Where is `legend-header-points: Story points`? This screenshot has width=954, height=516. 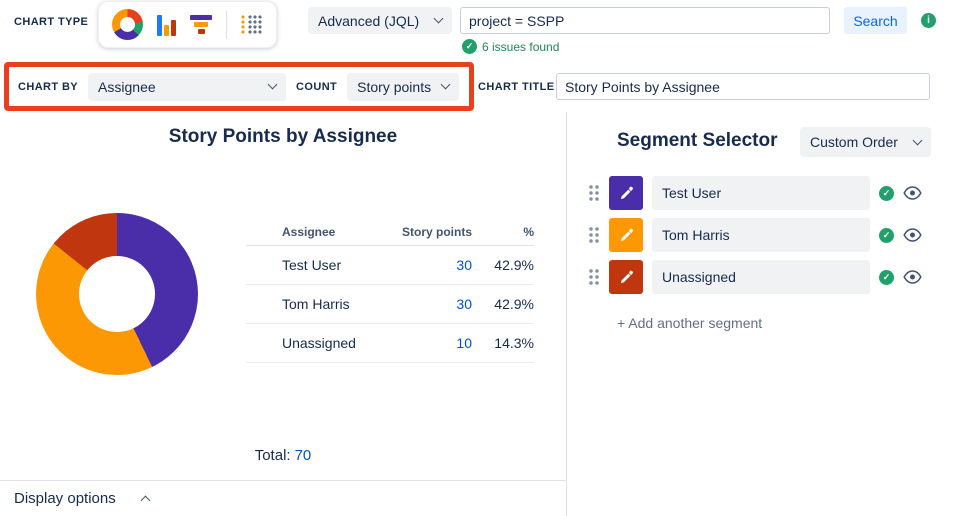
legend-header-points: Story points is located at coordinates (436, 231).